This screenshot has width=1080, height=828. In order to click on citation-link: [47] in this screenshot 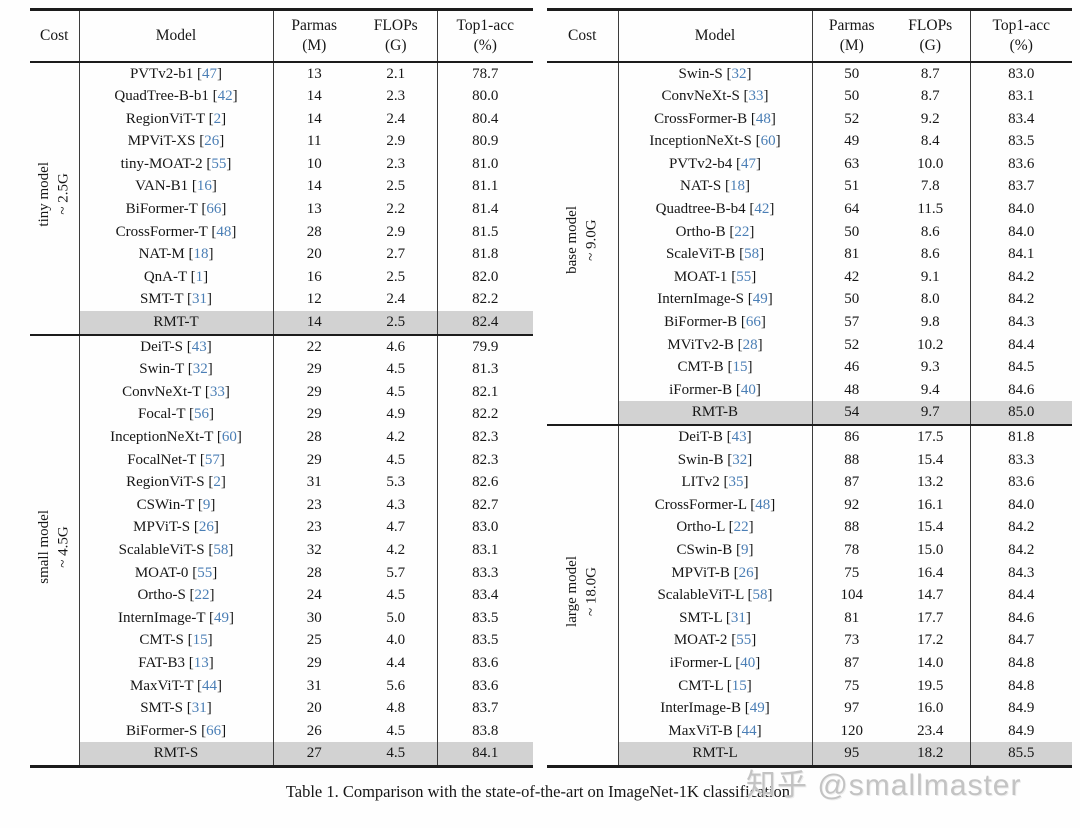, I will do `click(208, 73)`.